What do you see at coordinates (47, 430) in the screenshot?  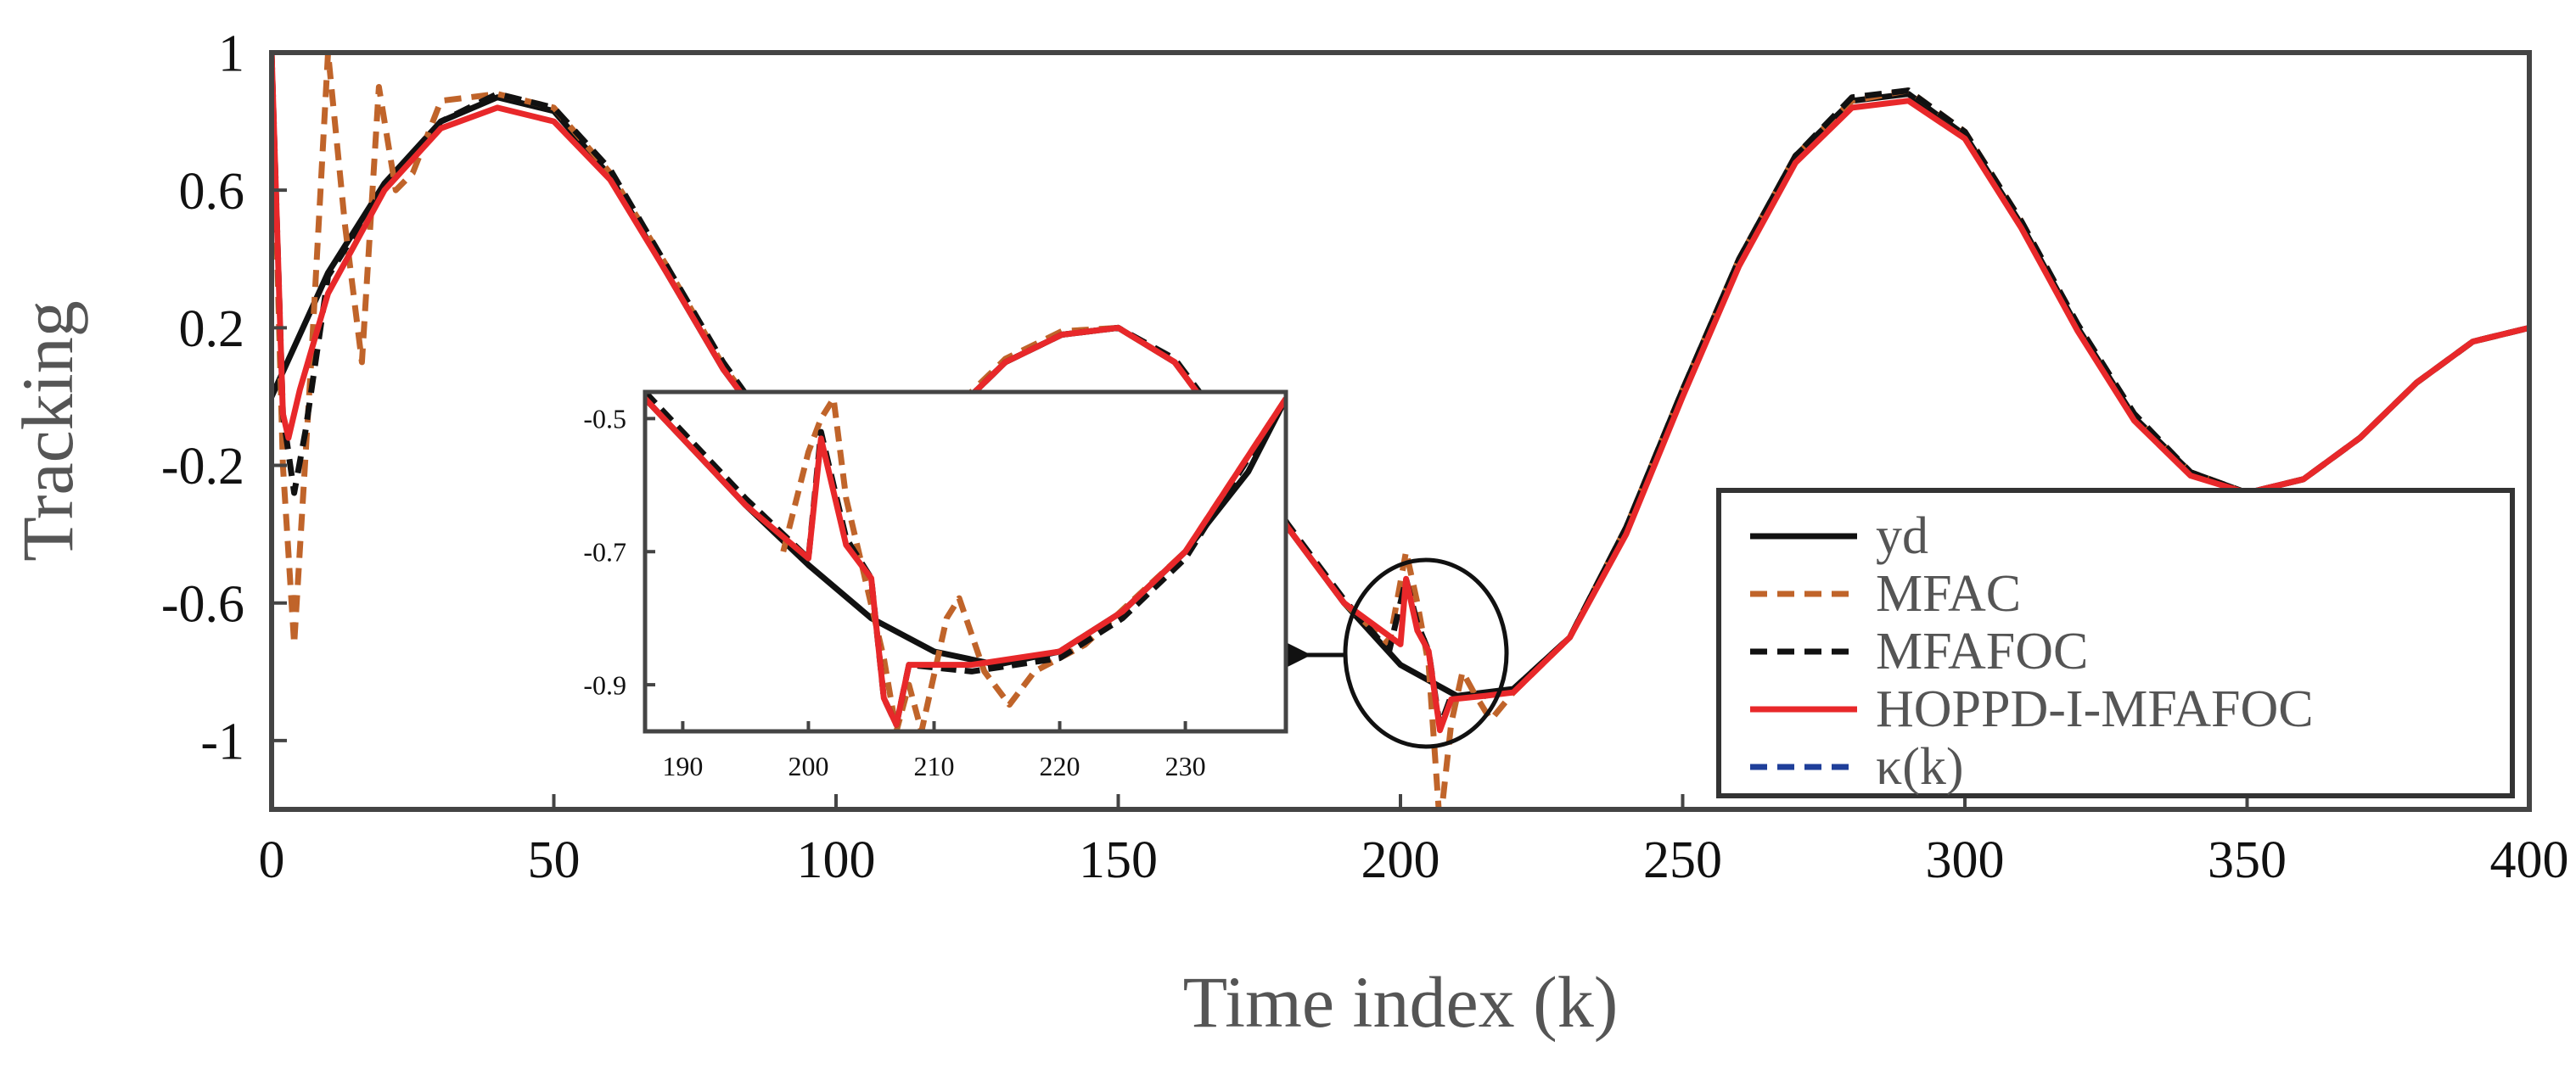 I see `y-axis-label: Tracking` at bounding box center [47, 430].